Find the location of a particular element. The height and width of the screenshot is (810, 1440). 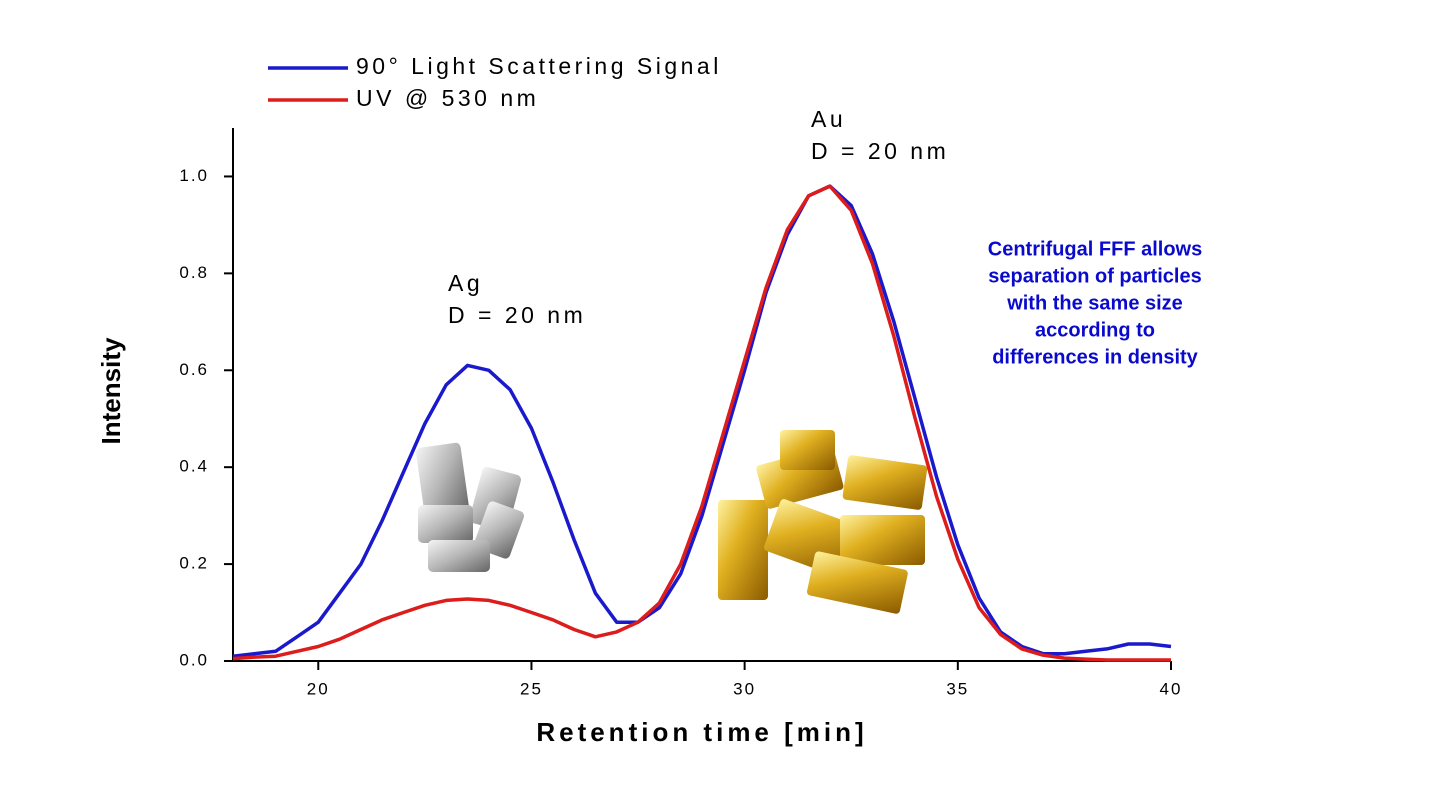

y-tick-label: 0.4 is located at coordinates (194, 466).